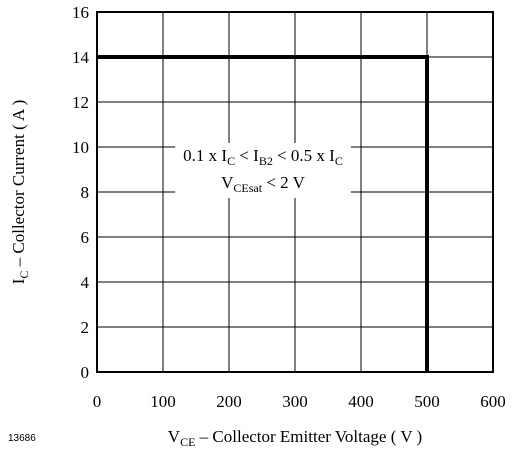 This screenshot has width=517, height=452. Describe the element at coordinates (80, 147) in the screenshot. I see `y-tick-label: 10` at that location.